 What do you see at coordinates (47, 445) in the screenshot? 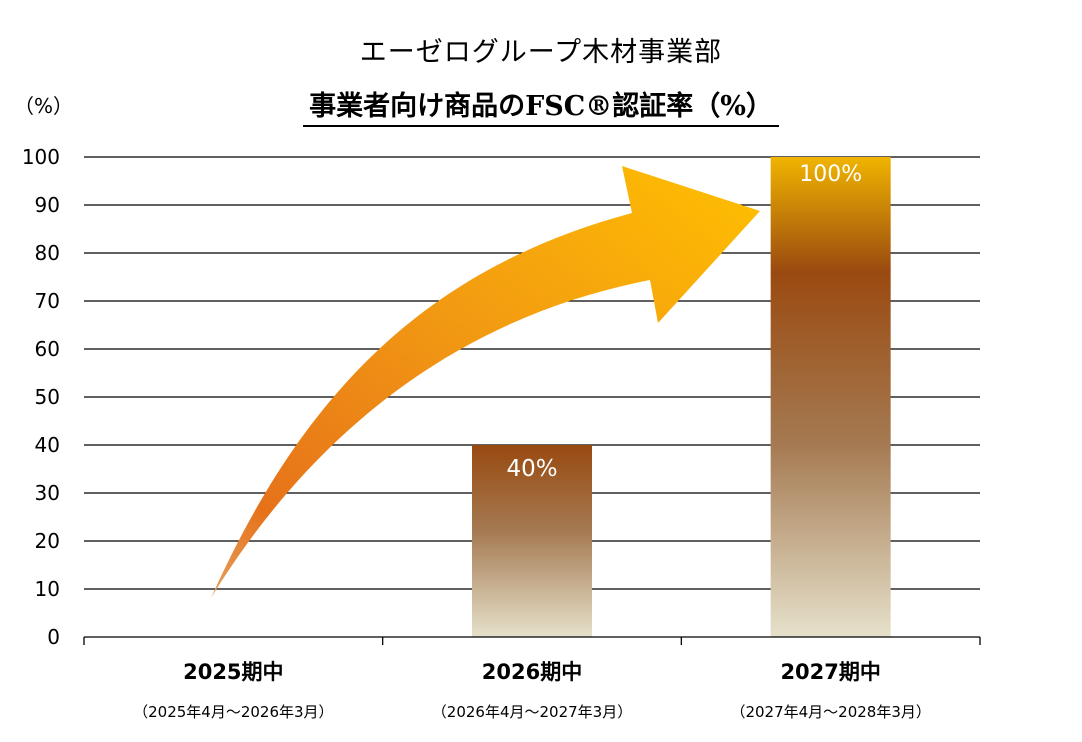
I see `y-tick-label: 40` at bounding box center [47, 445].